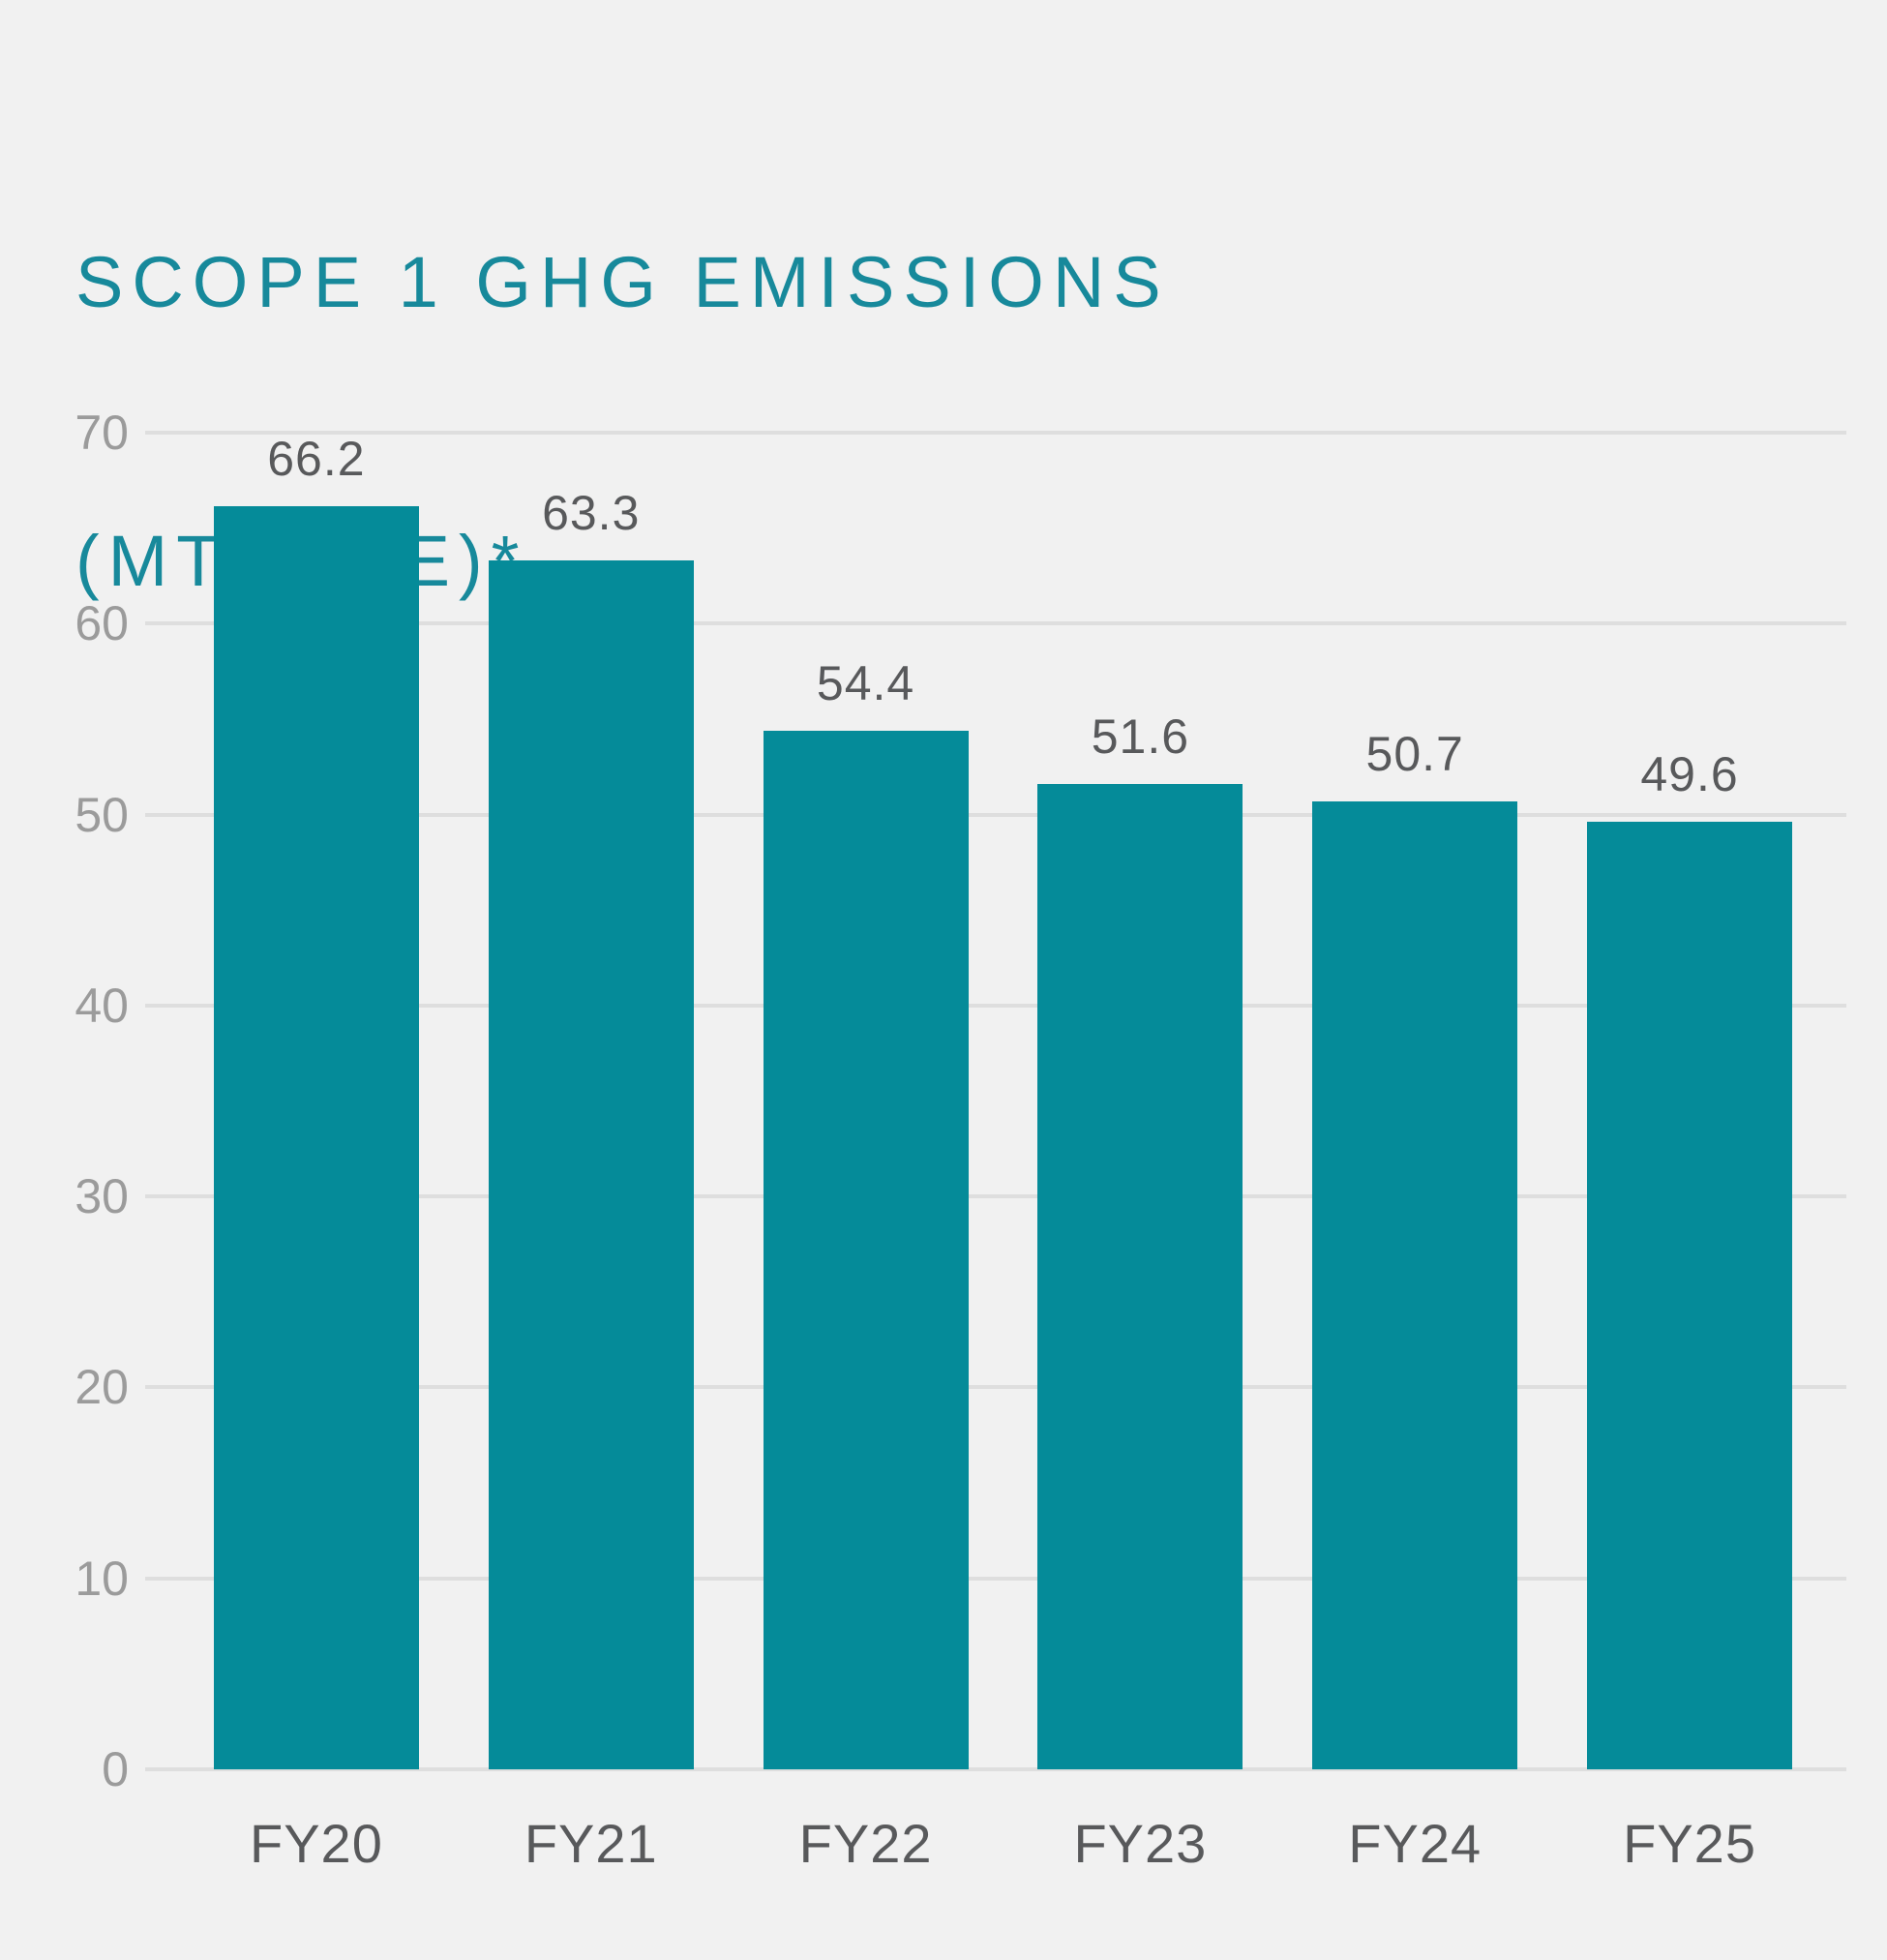 This screenshot has width=1887, height=1960. I want to click on bar-group-fy20: 66.2 FY20, so click(316, 1152).